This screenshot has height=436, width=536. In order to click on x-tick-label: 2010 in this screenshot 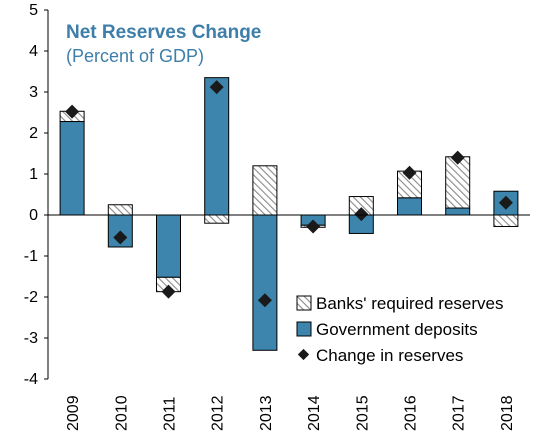, I will do `click(121, 413)`.